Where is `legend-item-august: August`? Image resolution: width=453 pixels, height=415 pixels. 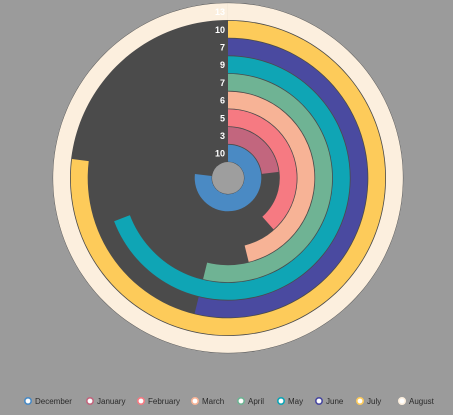
legend-item-august: August is located at coordinates (416, 401).